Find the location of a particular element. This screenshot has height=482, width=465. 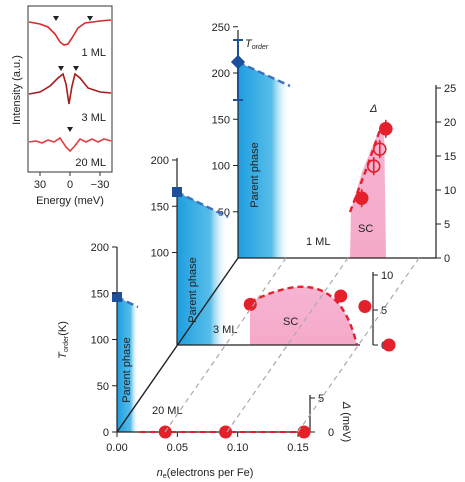

dashed-parent-1ml is located at coordinates (264, 74).